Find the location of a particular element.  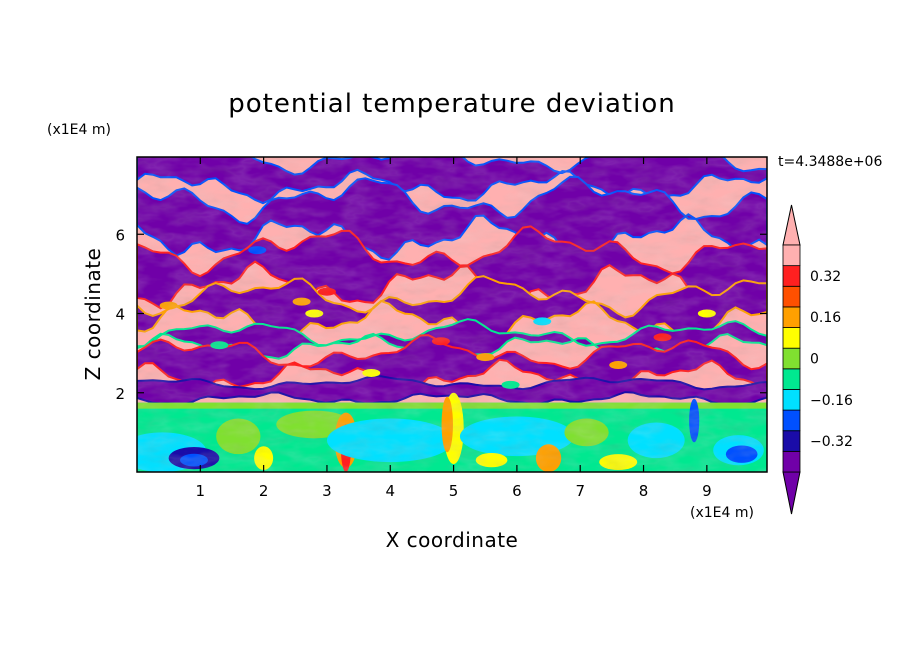

x-tick-label: 3 is located at coordinates (327, 491).